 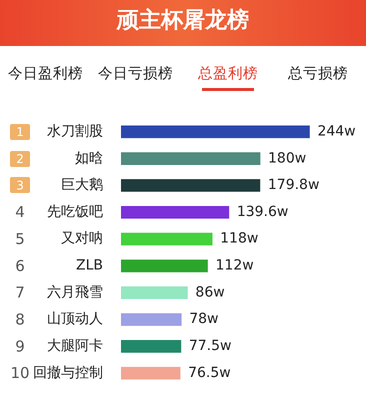 What do you see at coordinates (336, 131) in the screenshot?
I see `data-label: 244w` at bounding box center [336, 131].